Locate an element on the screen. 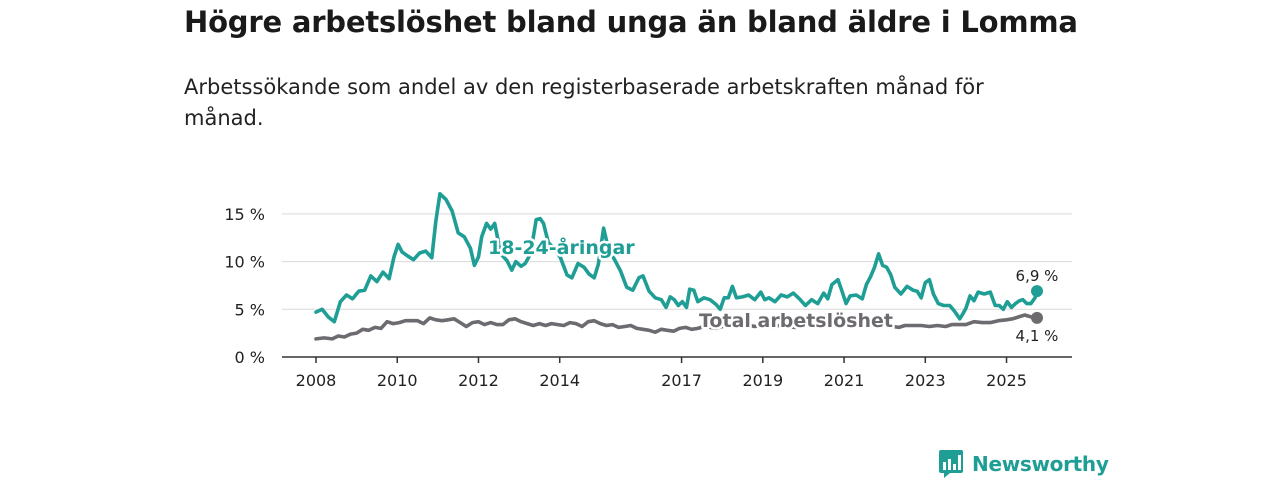 The width and height of the screenshot is (1280, 480). x-tick-label: 2008 is located at coordinates (316, 380).